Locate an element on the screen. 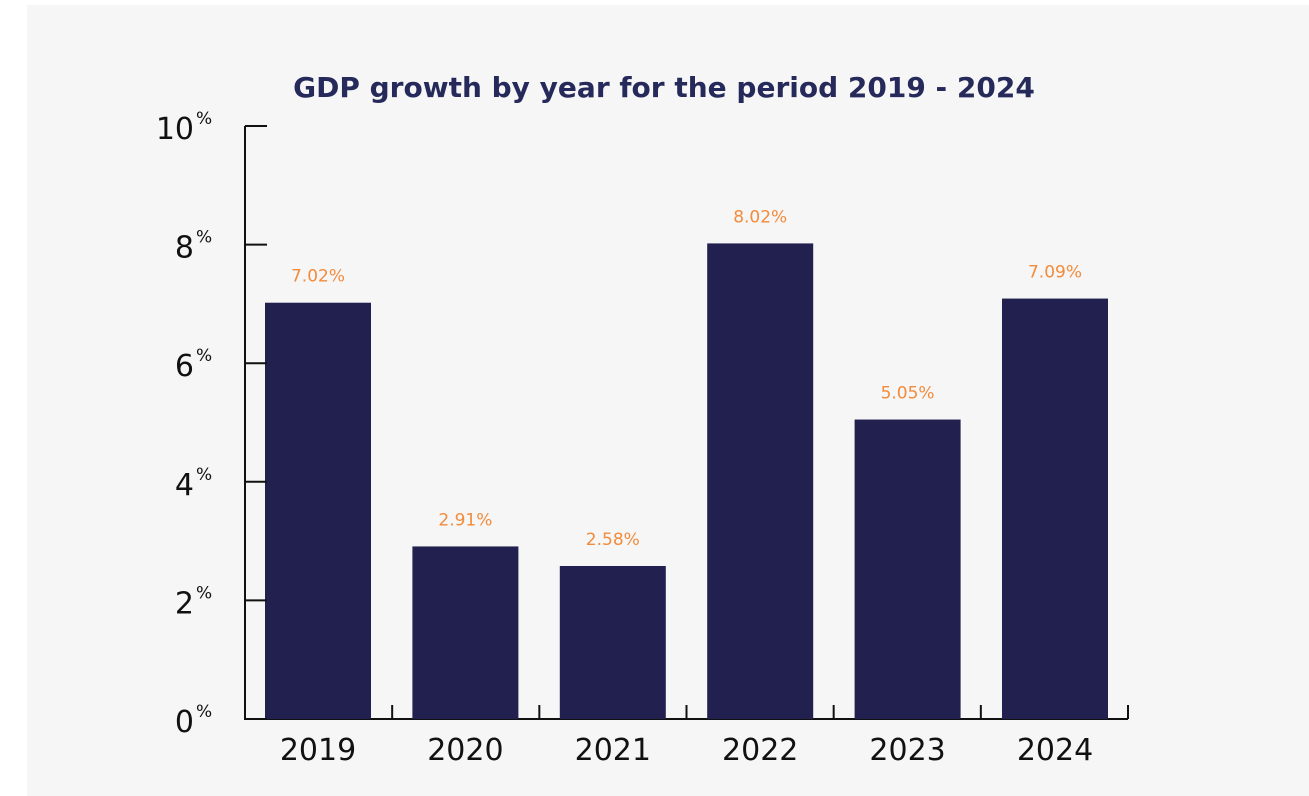  y-tick-label: 2 is located at coordinates (184, 603).